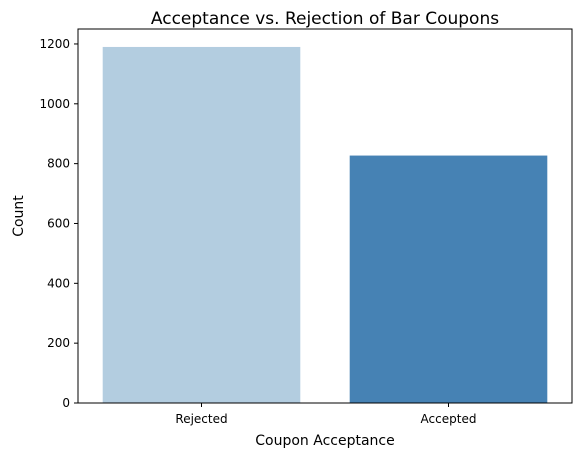 This screenshot has height=460, width=584. Describe the element at coordinates (58, 343) in the screenshot. I see `y-tick-label: 200` at that location.